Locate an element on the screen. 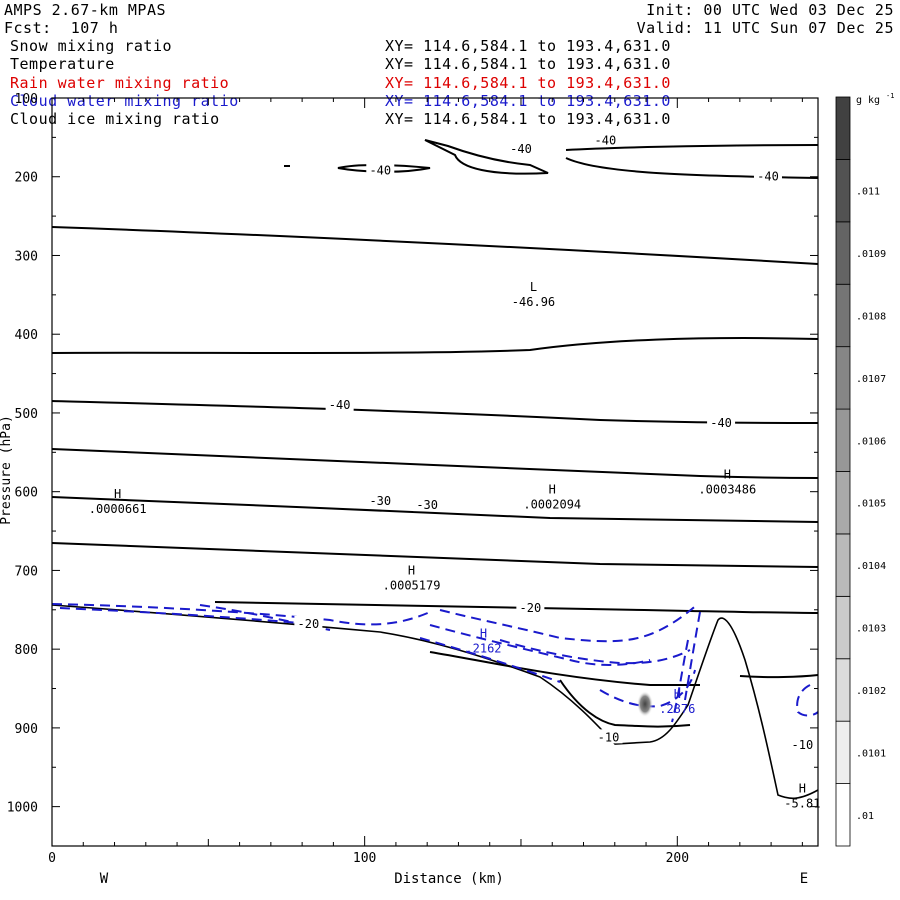  colorbar-tick-label: .0103 is located at coordinates (871, 629).